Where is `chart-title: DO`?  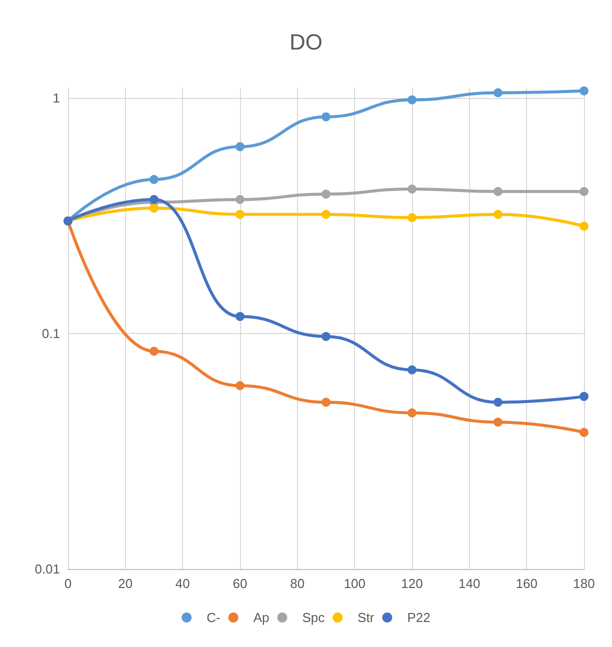 chart-title: DO is located at coordinates (306, 42).